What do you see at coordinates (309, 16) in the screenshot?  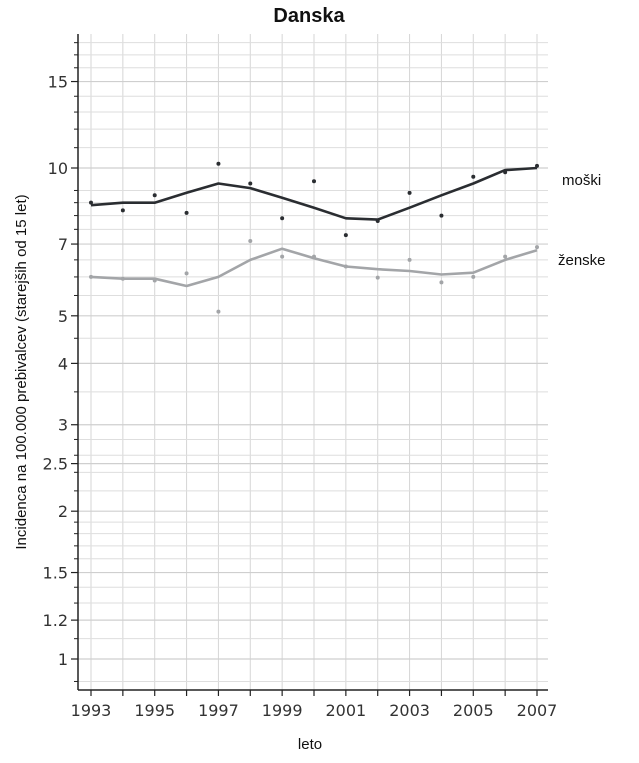 I see `chart-title: Danska` at bounding box center [309, 16].